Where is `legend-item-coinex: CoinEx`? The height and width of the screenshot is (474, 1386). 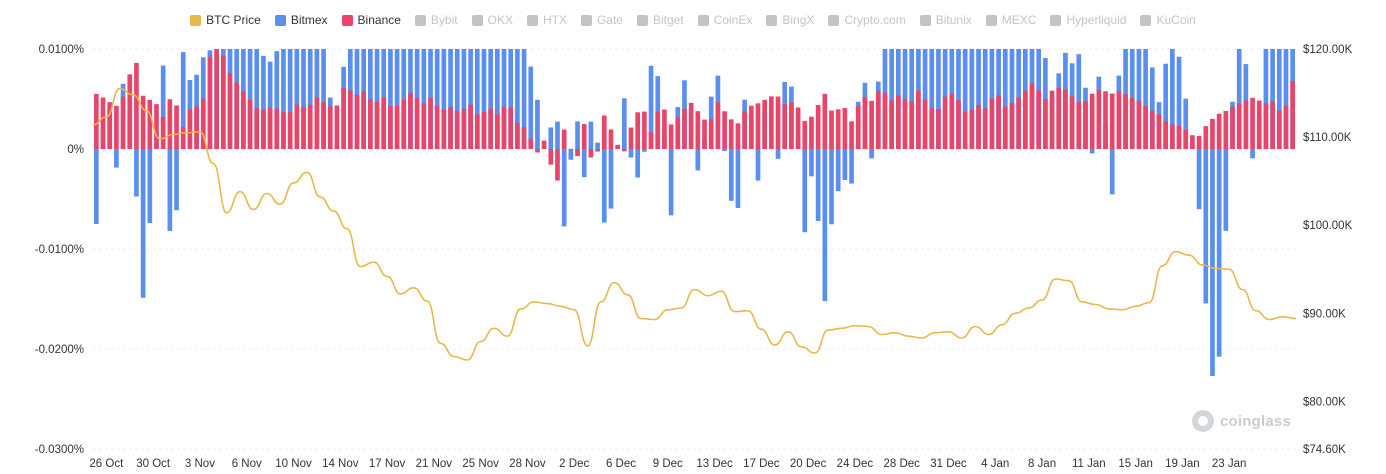 legend-item-coinex: CoinEx is located at coordinates (725, 20).